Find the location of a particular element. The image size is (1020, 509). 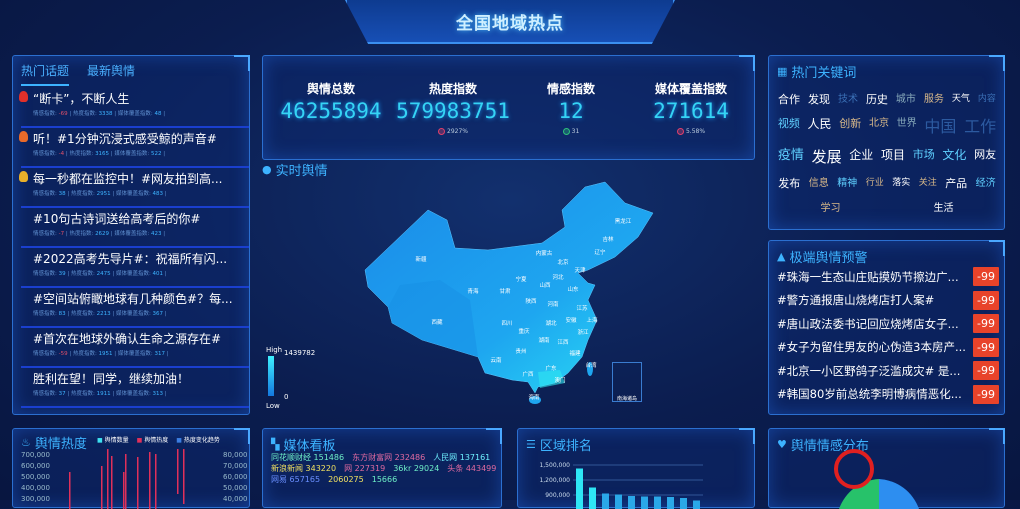

keyword: 经济 is located at coordinates (986, 184).